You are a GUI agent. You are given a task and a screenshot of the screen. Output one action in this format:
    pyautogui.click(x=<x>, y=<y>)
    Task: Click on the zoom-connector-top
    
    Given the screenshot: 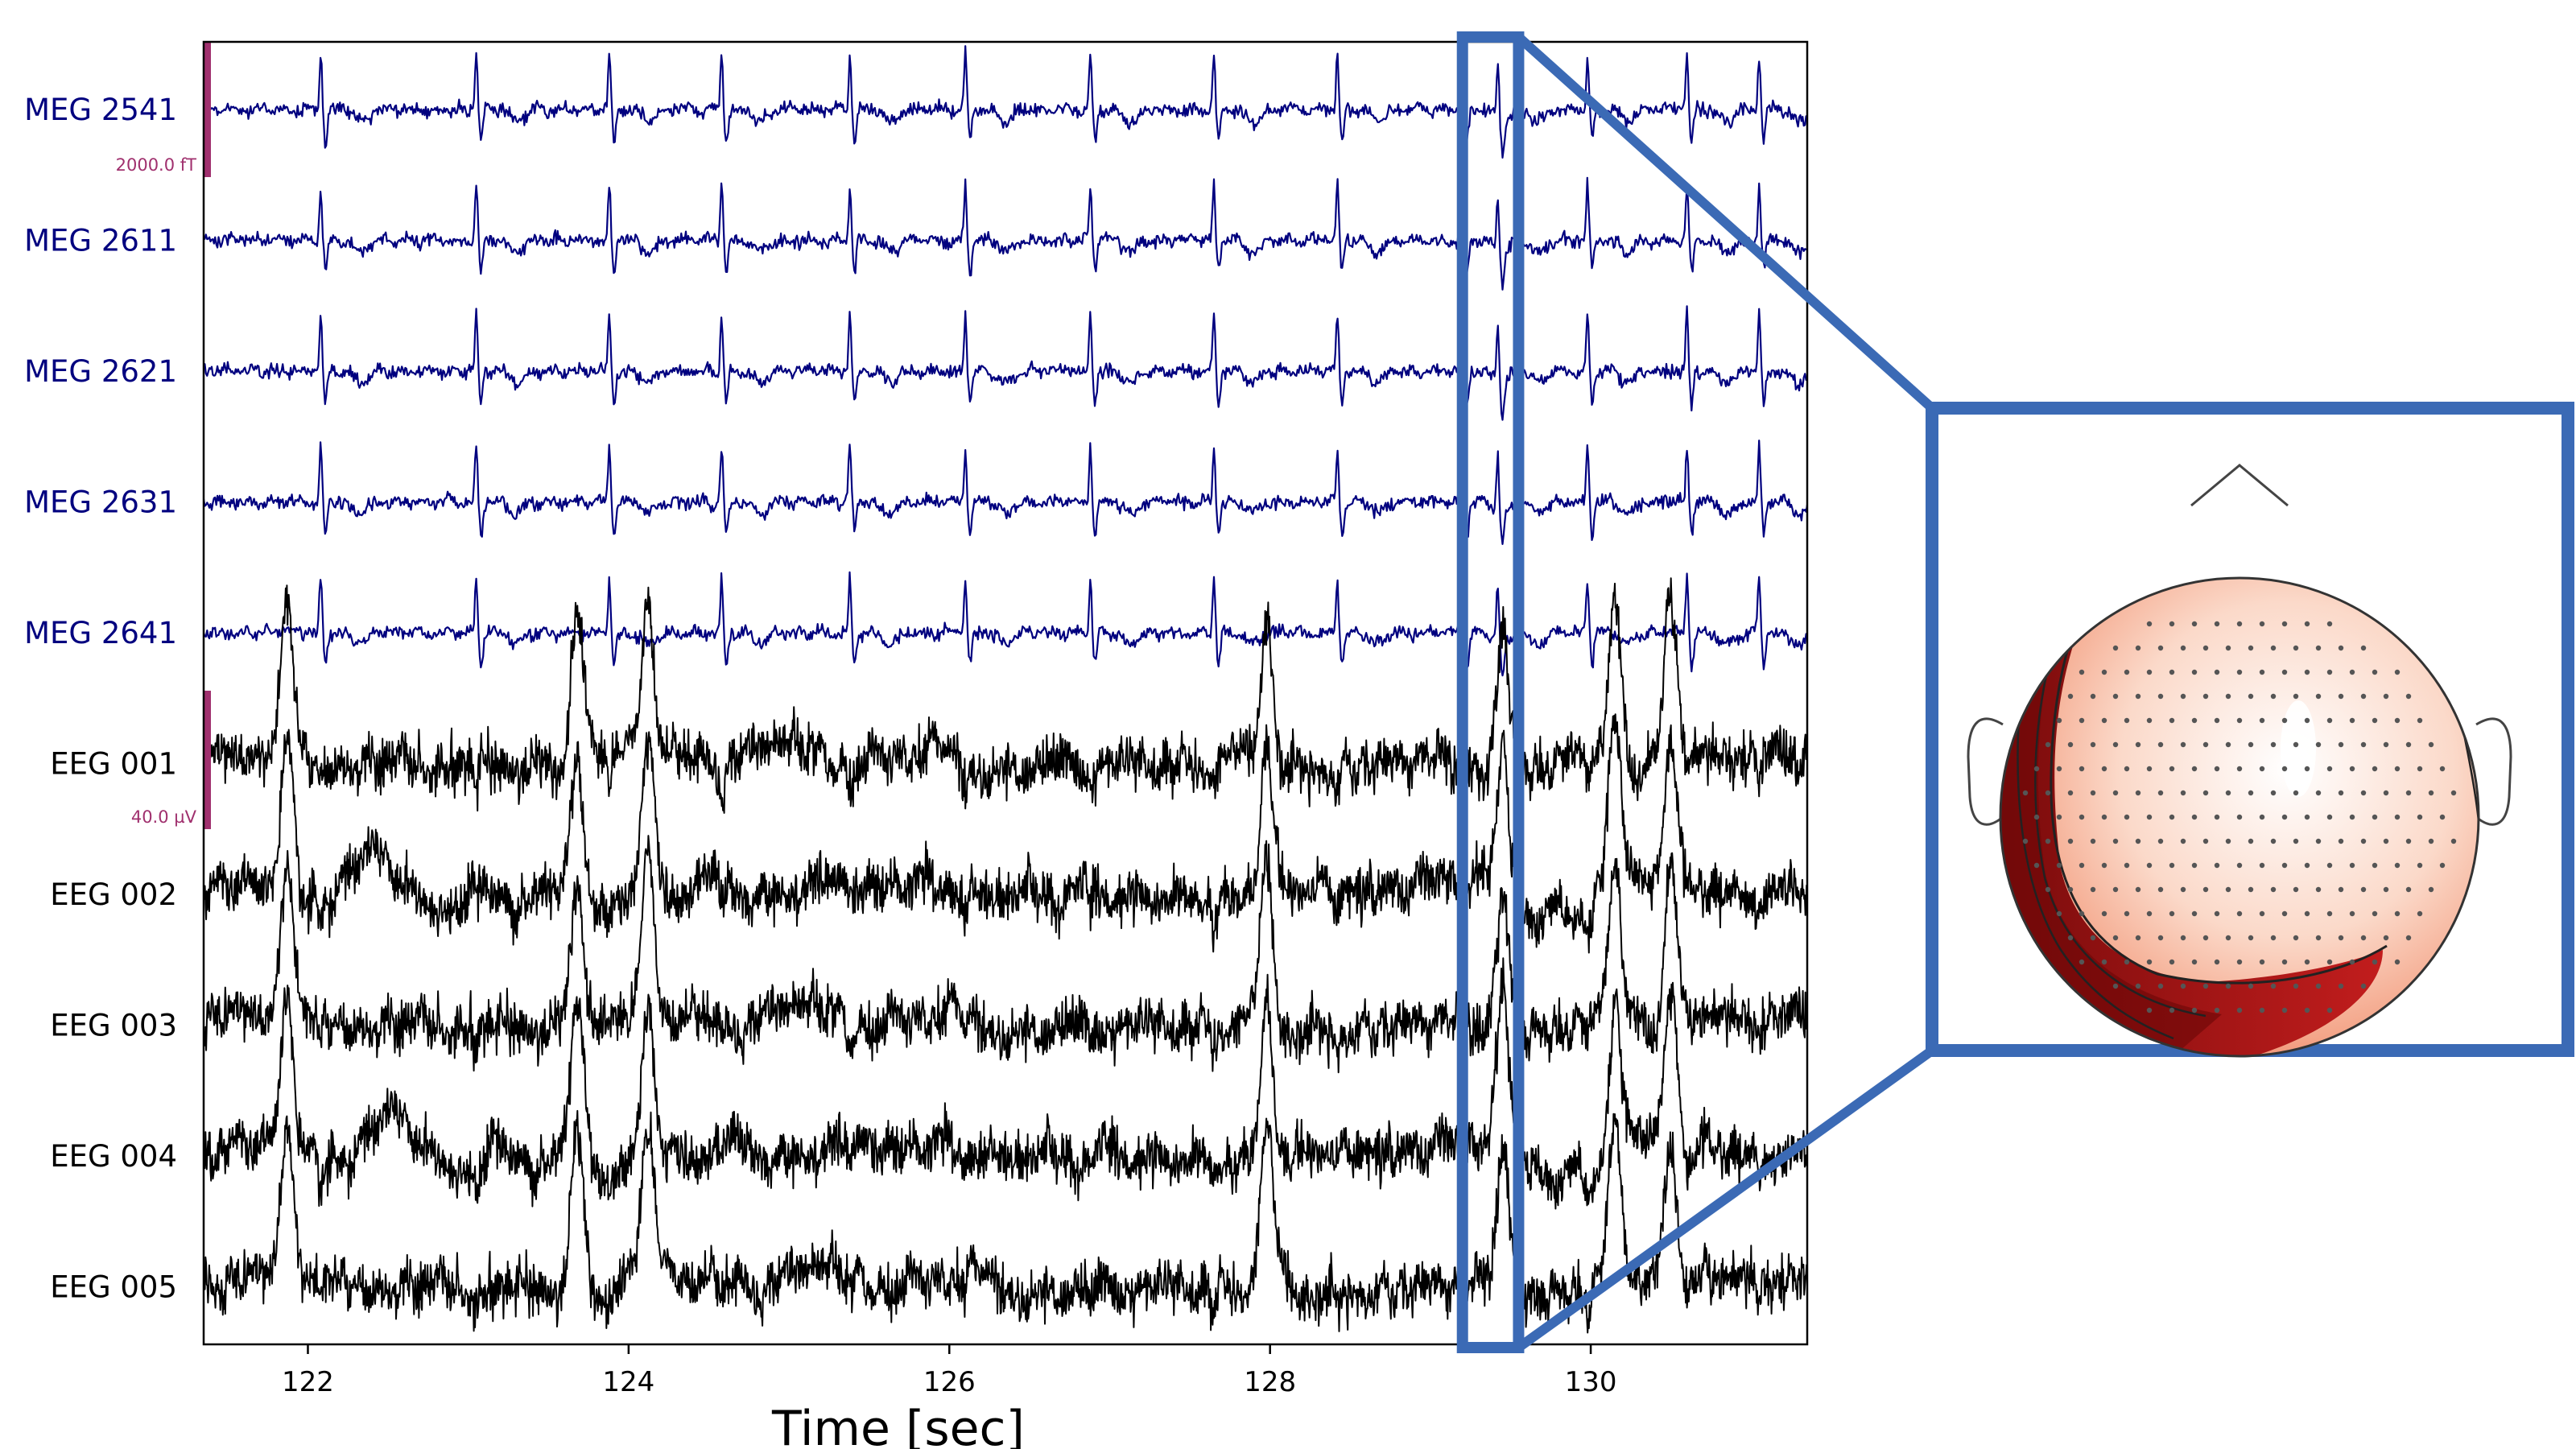 What is the action you would take?
    pyautogui.click(x=1725, y=222)
    